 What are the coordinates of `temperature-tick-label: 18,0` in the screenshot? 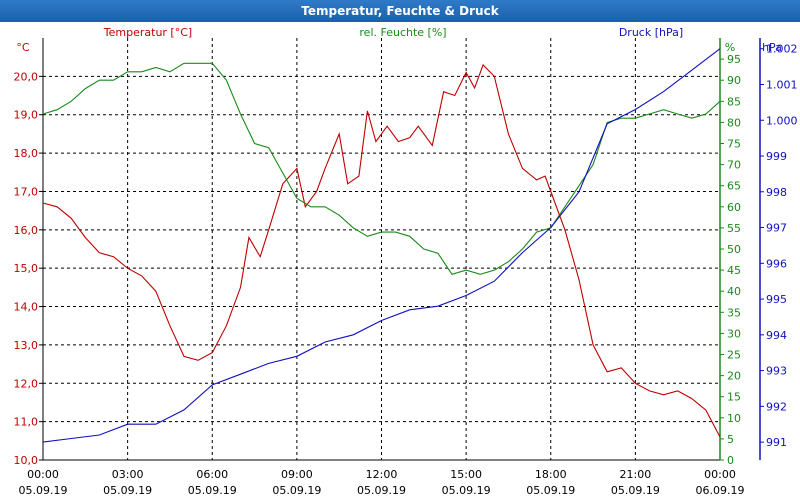 It's located at (26, 153).